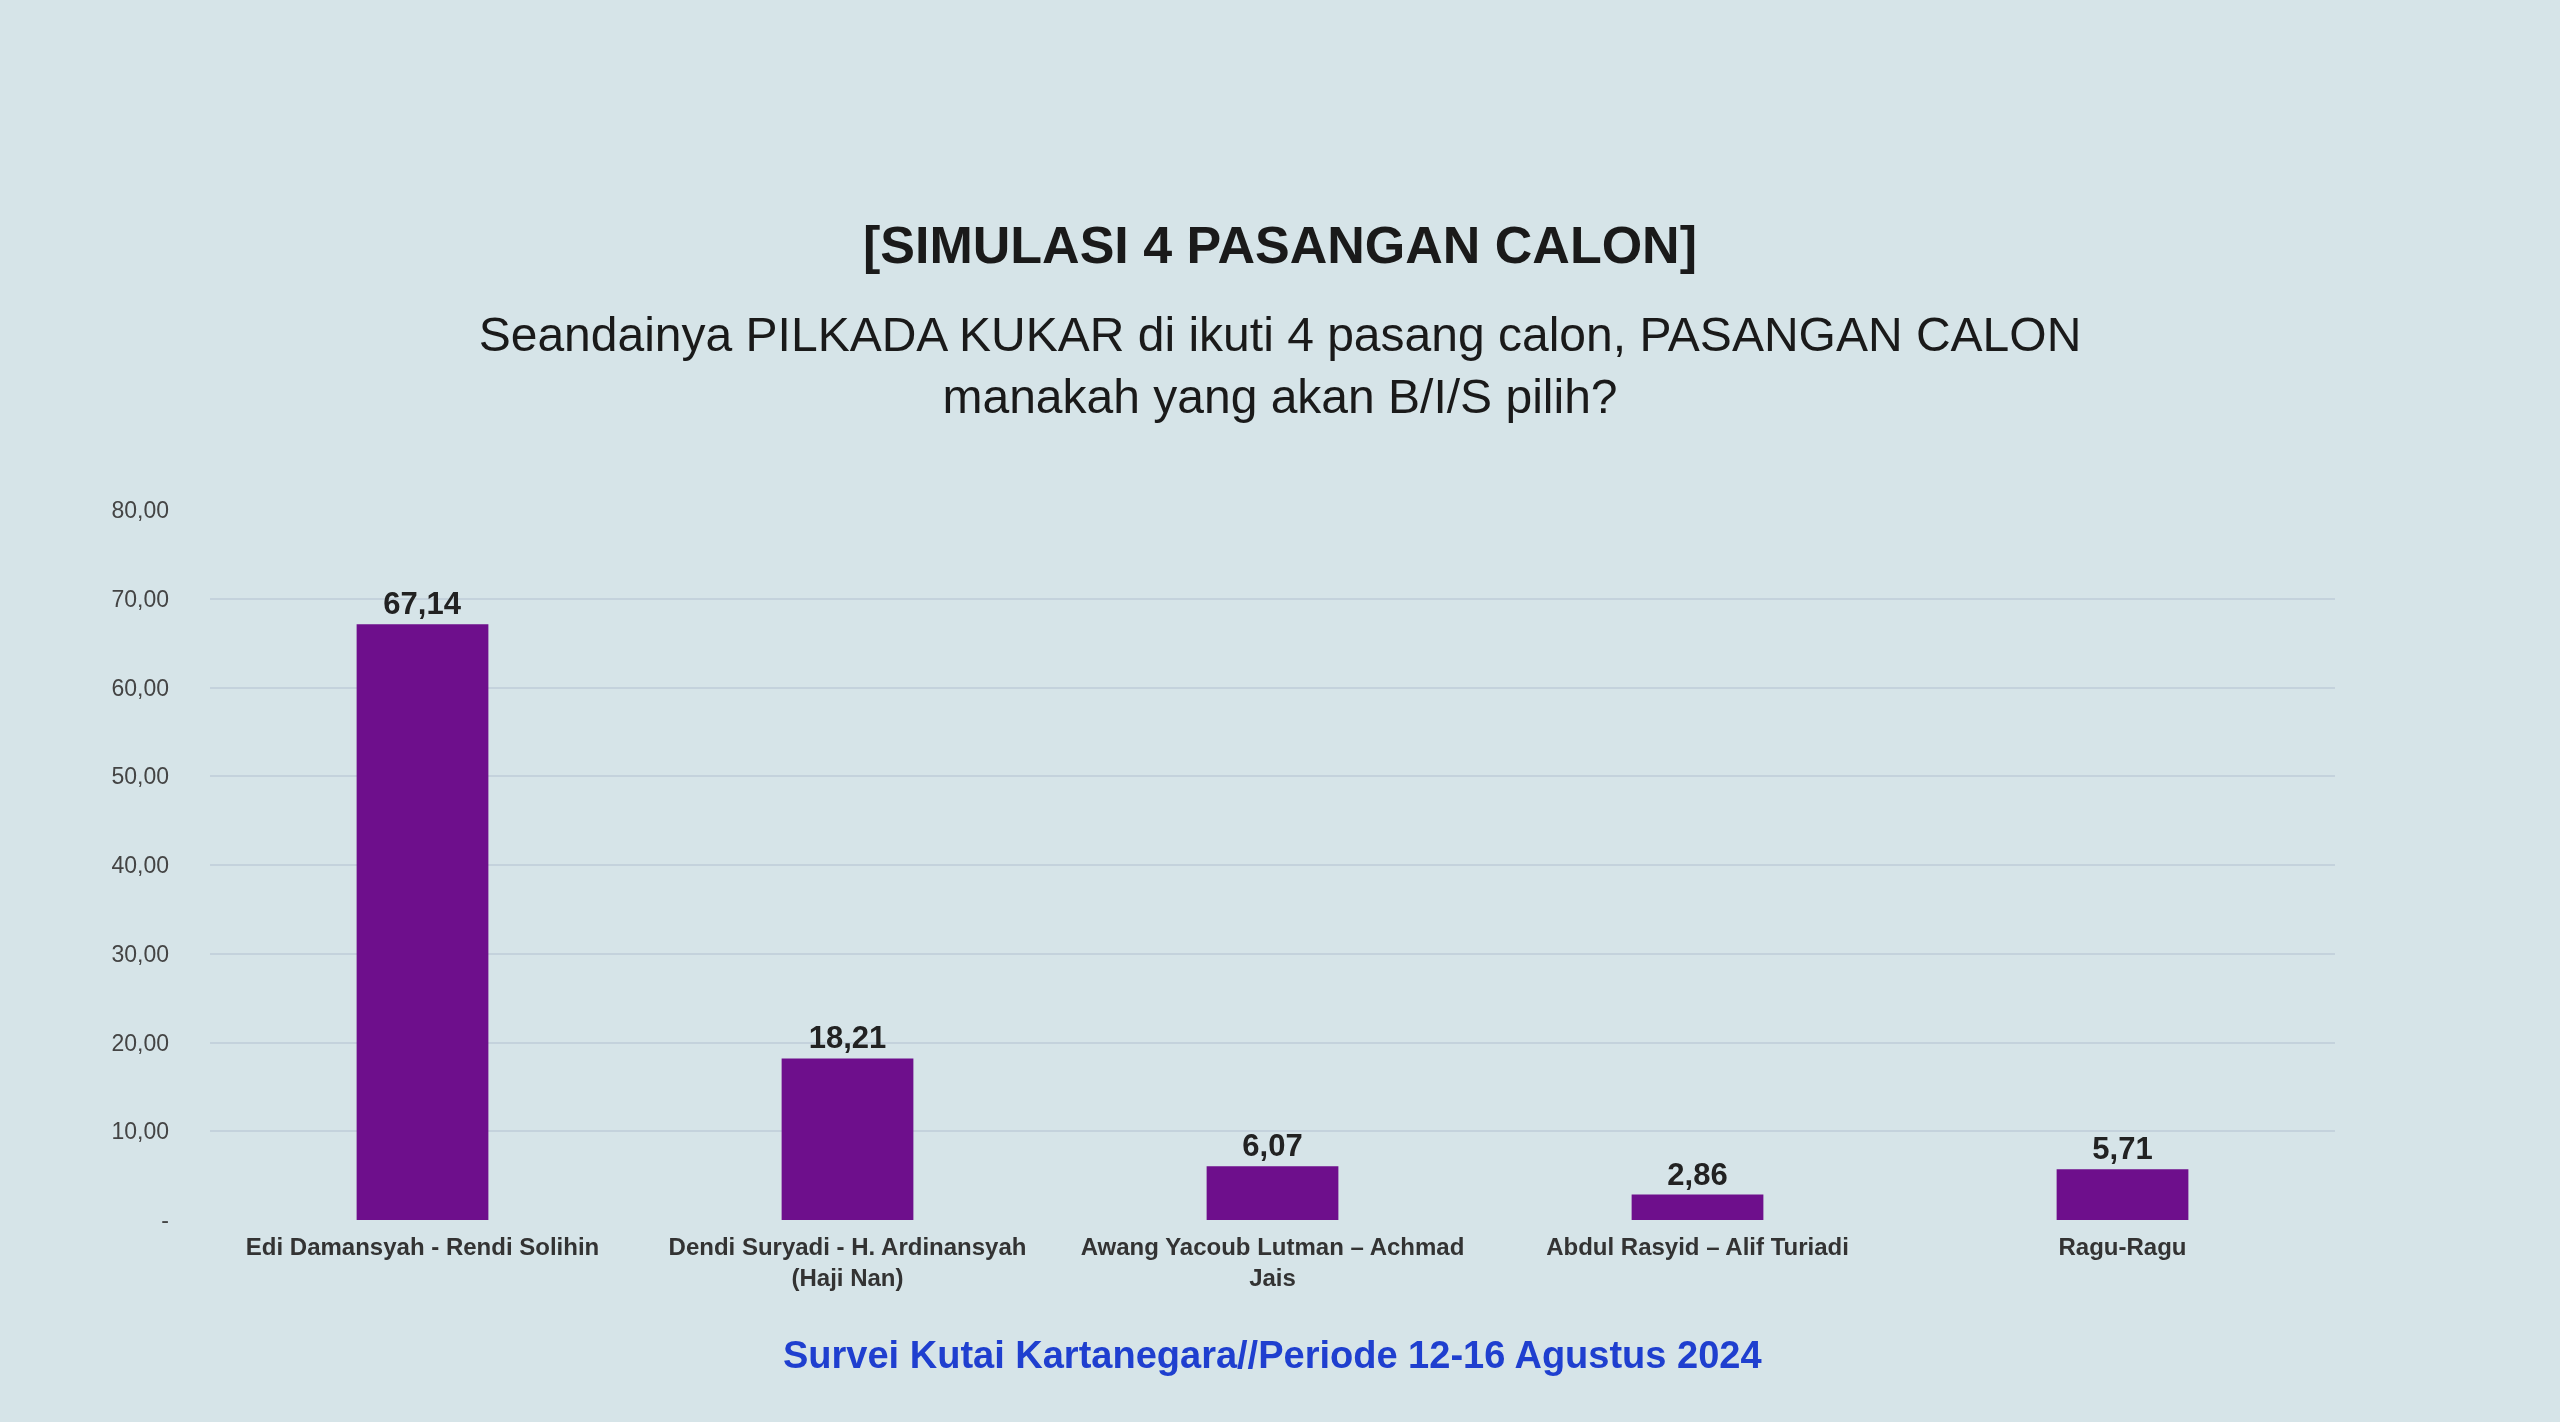 The width and height of the screenshot is (2560, 1422). I want to click on text: Survei Kutai Kartanegara//Periode 12-16 Agustus 2024, so click(1272, 1355).